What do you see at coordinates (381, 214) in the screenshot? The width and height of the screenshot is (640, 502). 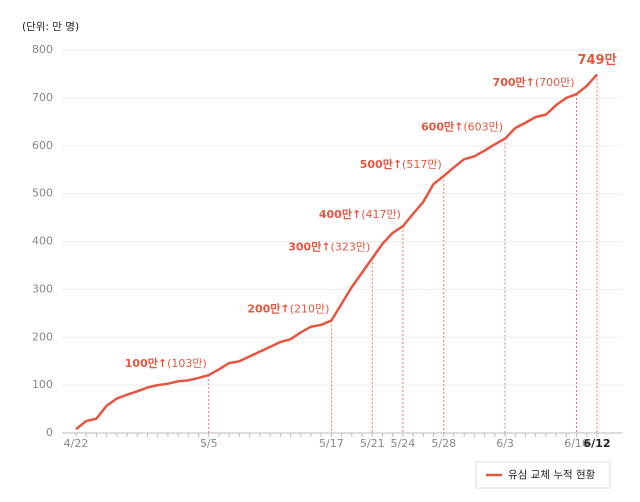 I see `annotation-note: (417만)` at bounding box center [381, 214].